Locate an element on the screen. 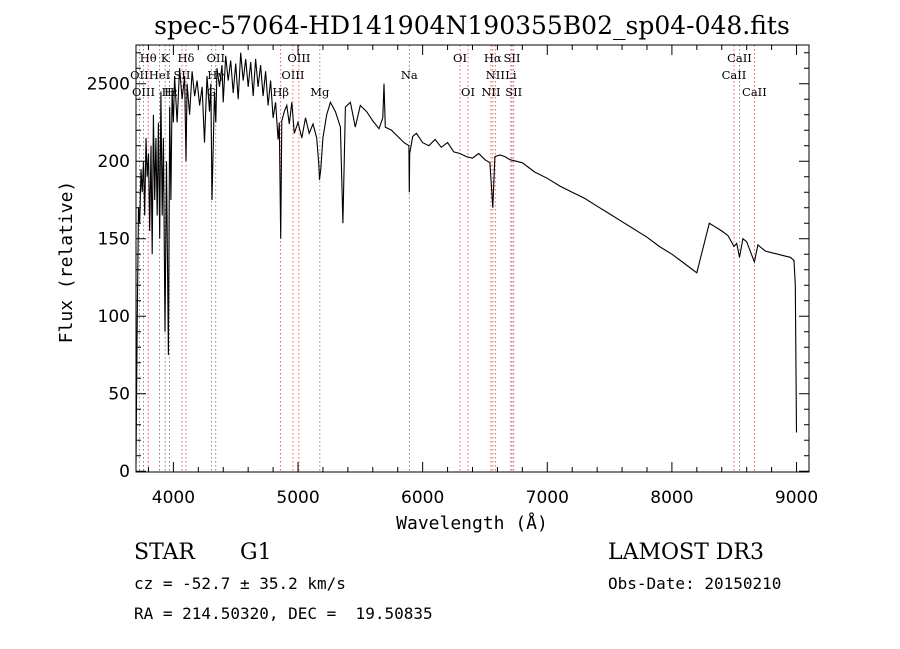  object-class: STAR is located at coordinates (164, 552).